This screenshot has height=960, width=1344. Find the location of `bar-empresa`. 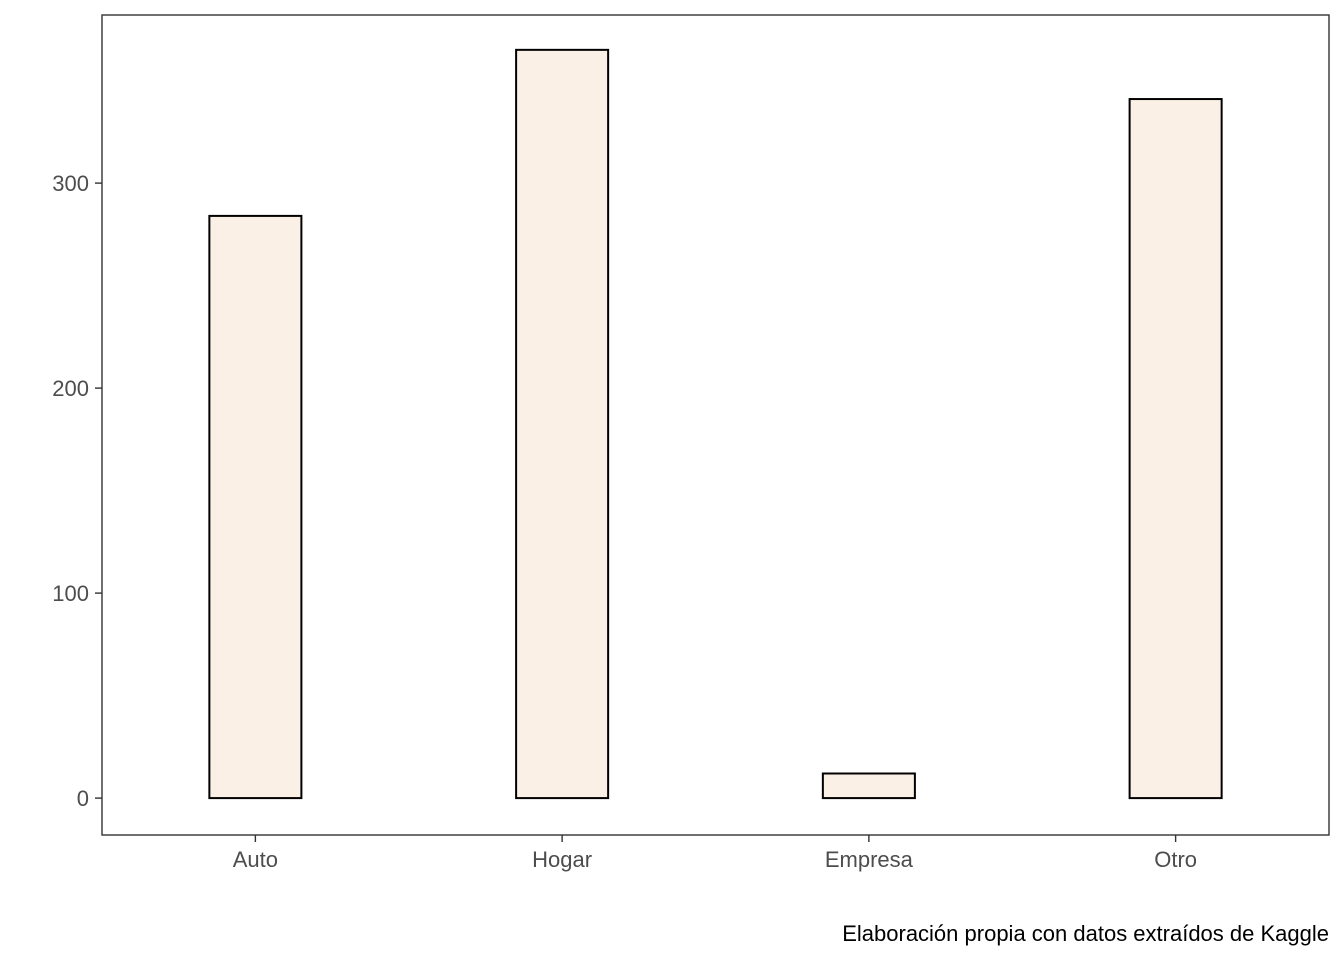

bar-empresa is located at coordinates (868, 786).